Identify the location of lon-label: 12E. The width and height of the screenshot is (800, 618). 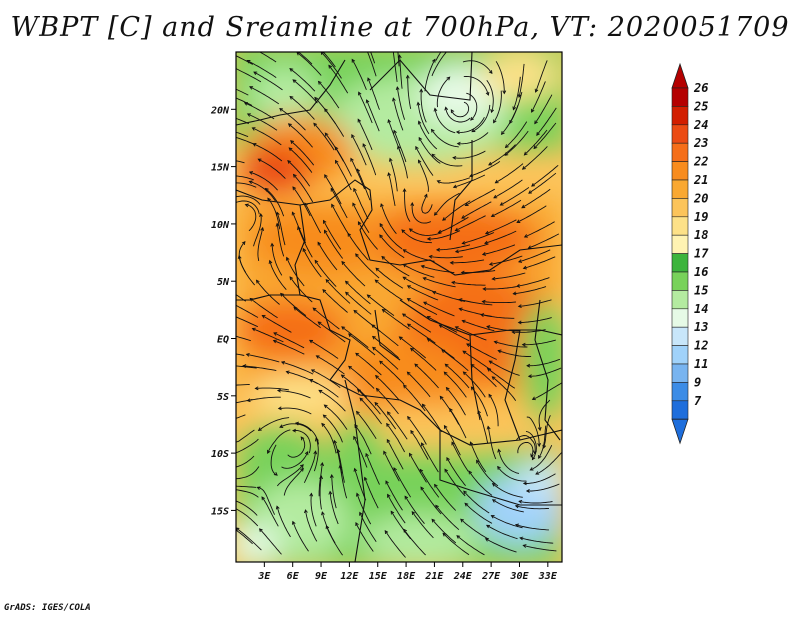
(349, 576).